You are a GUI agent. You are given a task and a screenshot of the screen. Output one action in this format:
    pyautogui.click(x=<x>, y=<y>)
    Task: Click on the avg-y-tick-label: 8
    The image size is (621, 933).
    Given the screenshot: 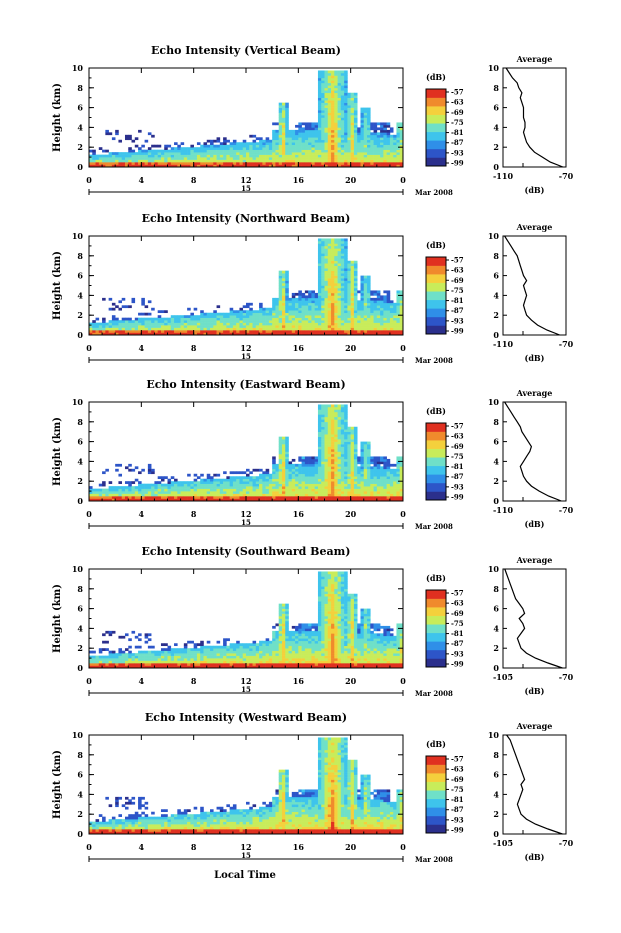 What is the action you would take?
    pyautogui.click(x=496, y=88)
    